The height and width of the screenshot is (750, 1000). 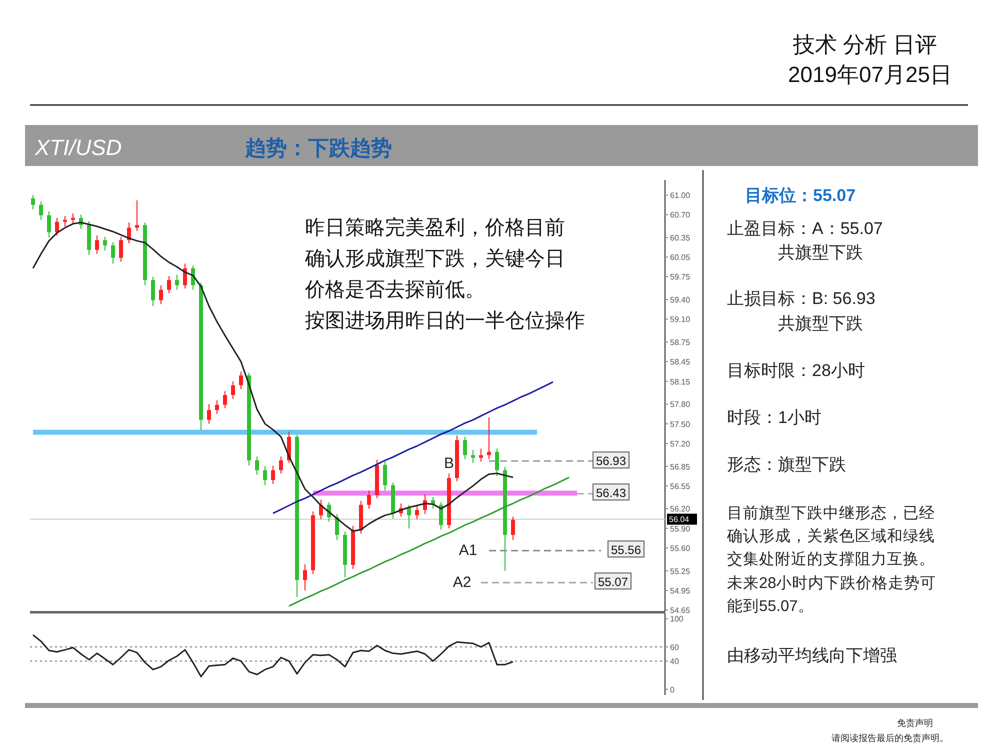 What do you see at coordinates (680, 257) in the screenshot?
I see `y-tick-label: 60.05` at bounding box center [680, 257].